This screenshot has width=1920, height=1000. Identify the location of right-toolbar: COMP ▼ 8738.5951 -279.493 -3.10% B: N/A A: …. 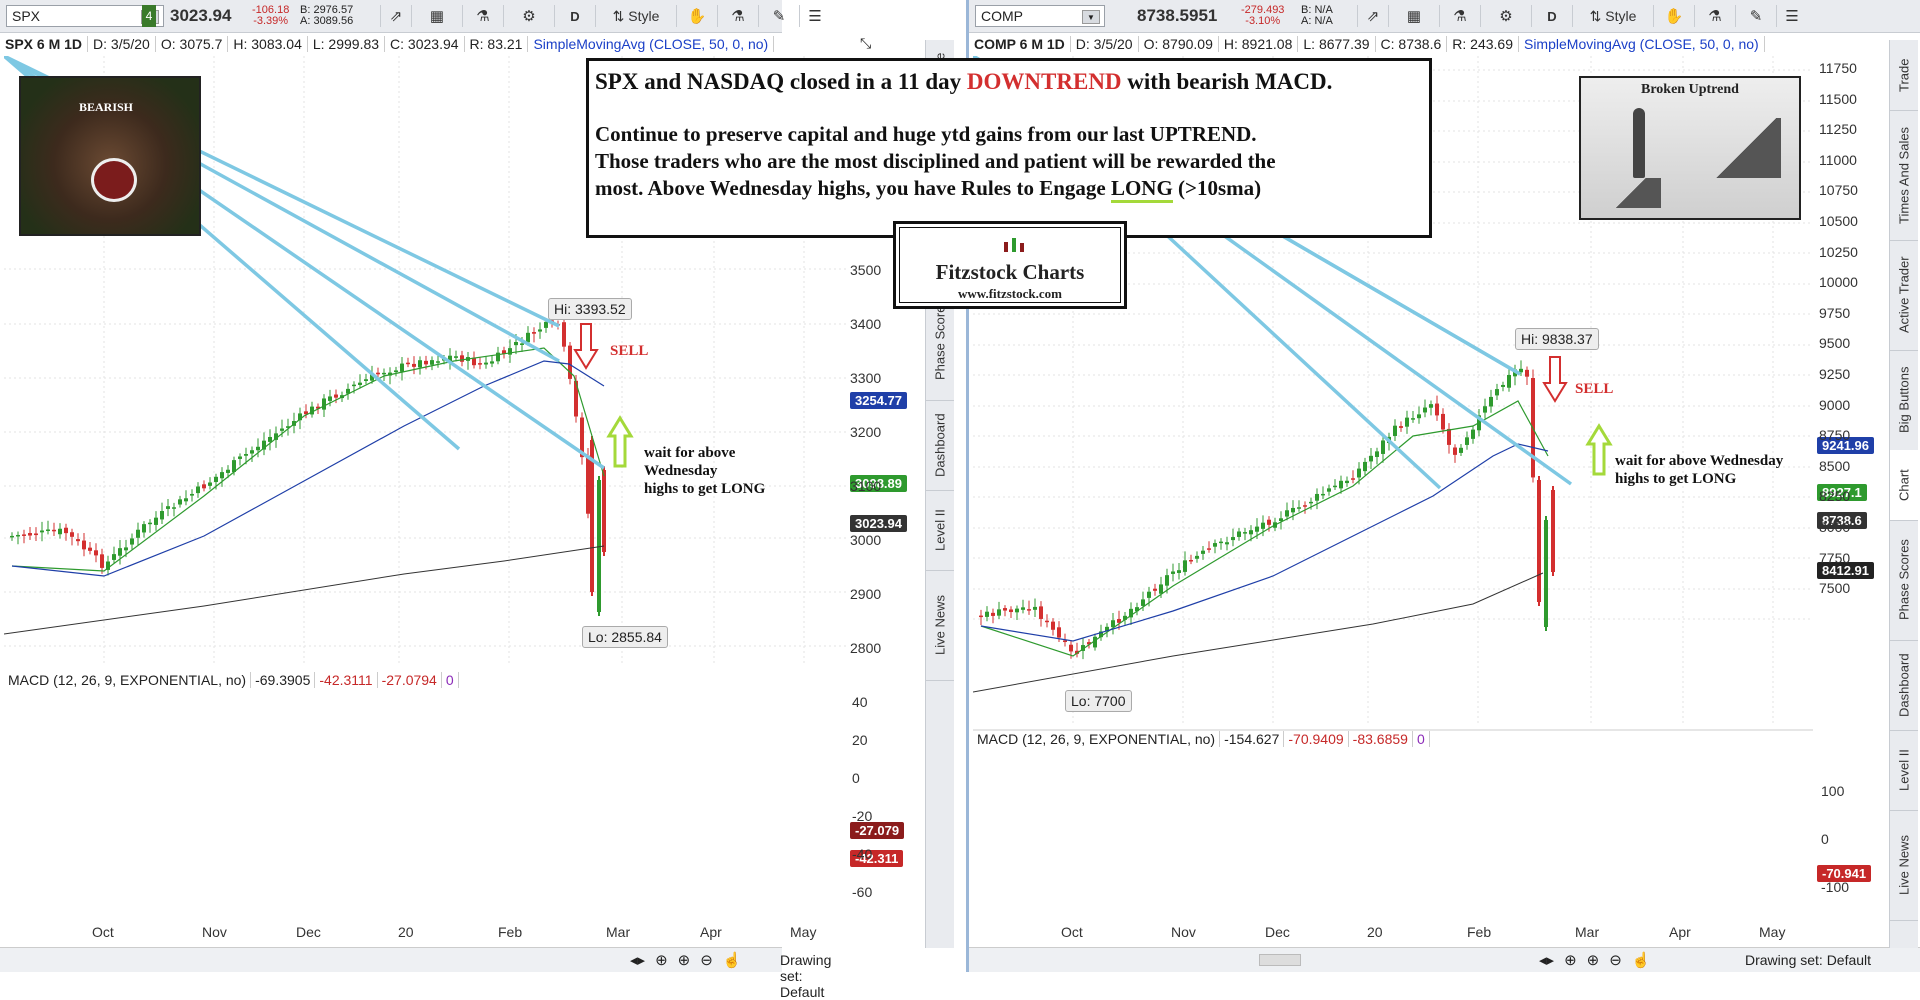
(1444, 16).